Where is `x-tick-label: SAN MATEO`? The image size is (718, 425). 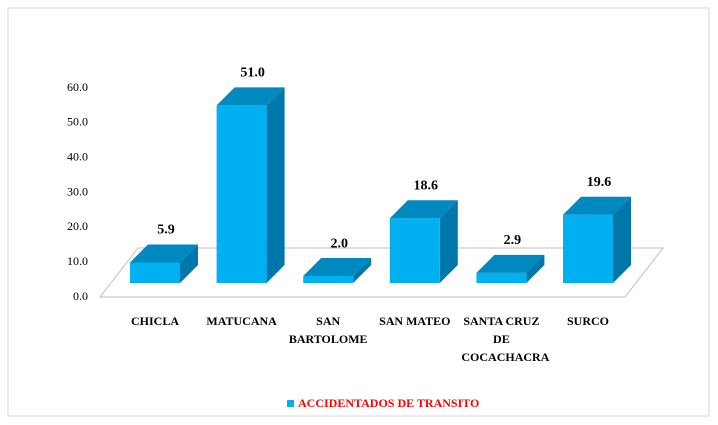
x-tick-label: SAN MATEO is located at coordinates (415, 321).